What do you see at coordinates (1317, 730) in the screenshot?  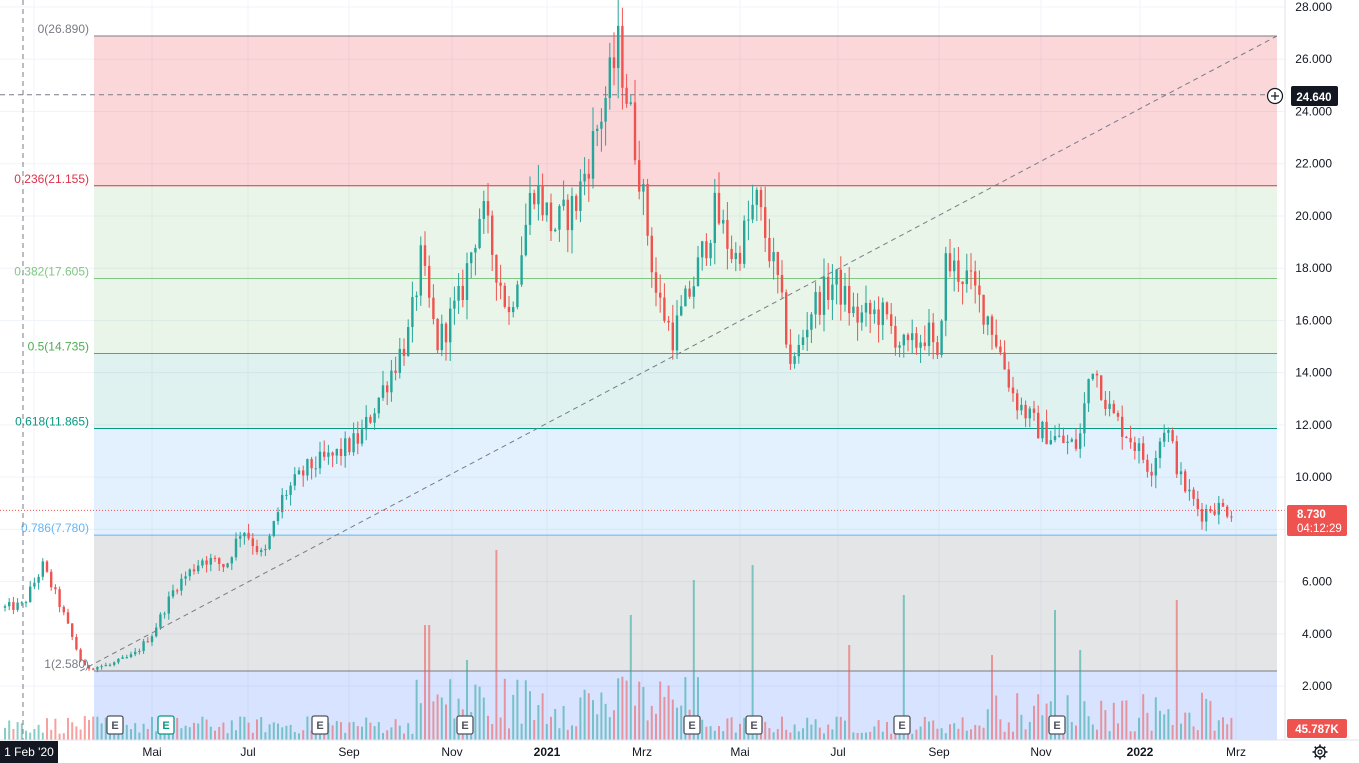 I see `svg-text: 45.787K` at bounding box center [1317, 730].